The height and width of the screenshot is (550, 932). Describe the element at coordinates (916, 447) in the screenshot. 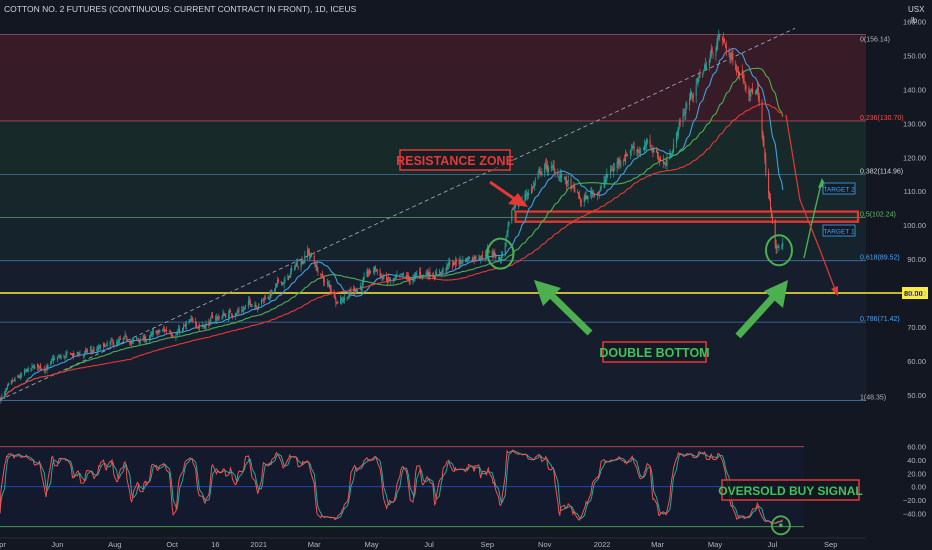

I see `oscillator-axis-tick: 60.00` at that location.